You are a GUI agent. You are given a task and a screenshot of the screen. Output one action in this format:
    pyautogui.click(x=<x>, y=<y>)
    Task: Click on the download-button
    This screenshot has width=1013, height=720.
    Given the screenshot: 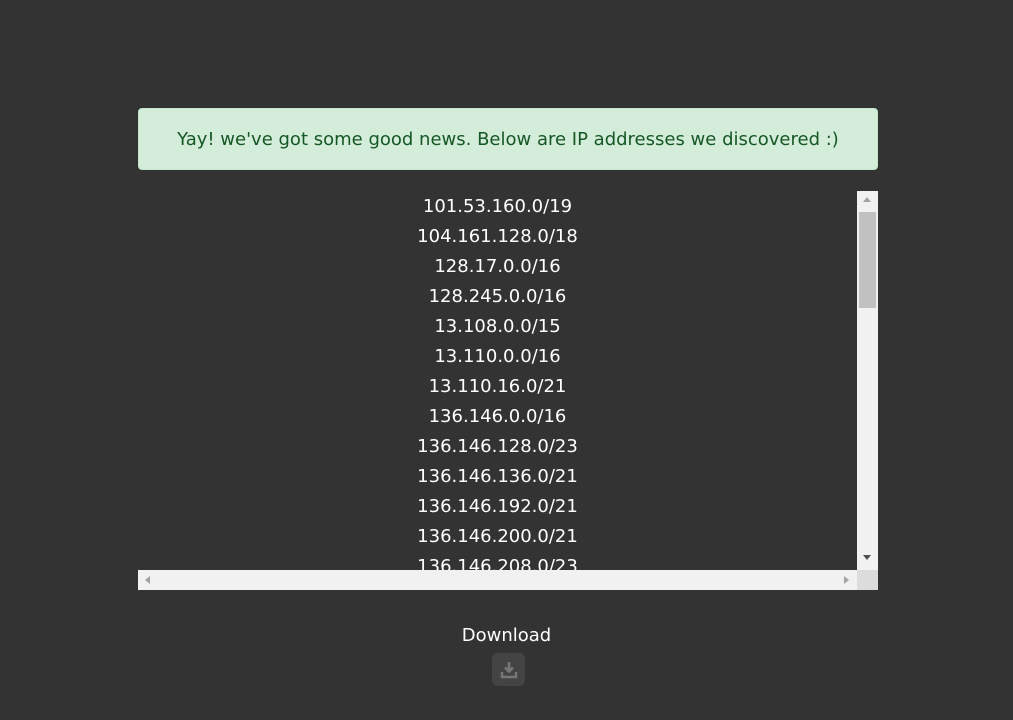 What is the action you would take?
    pyautogui.click(x=508, y=669)
    